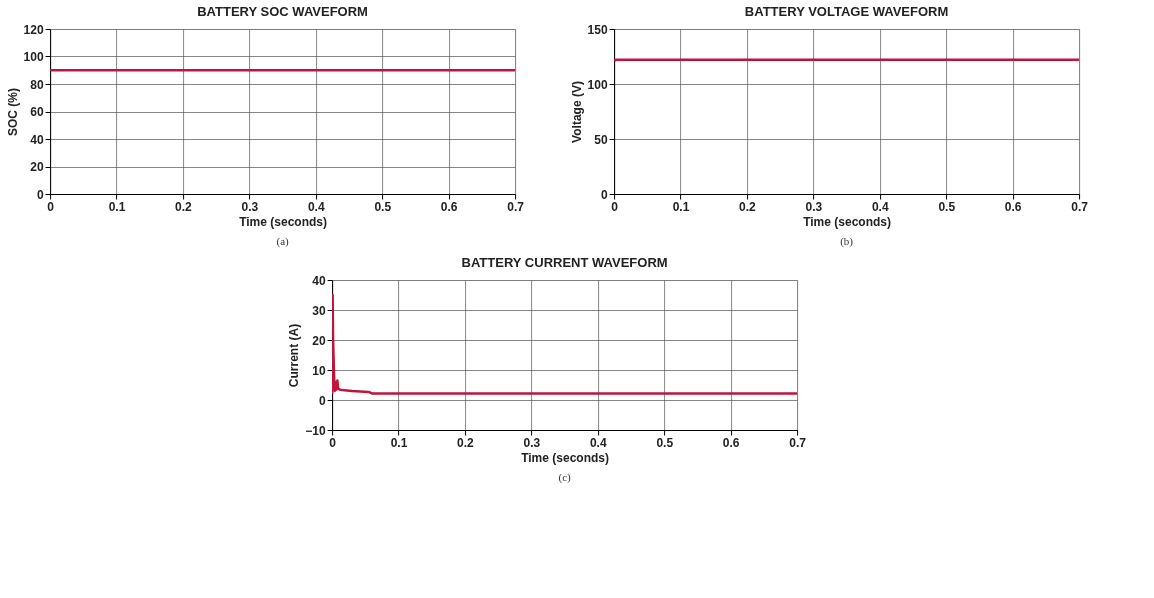  Describe the element at coordinates (319, 370) in the screenshot. I see `y-tick-label: 10` at that location.